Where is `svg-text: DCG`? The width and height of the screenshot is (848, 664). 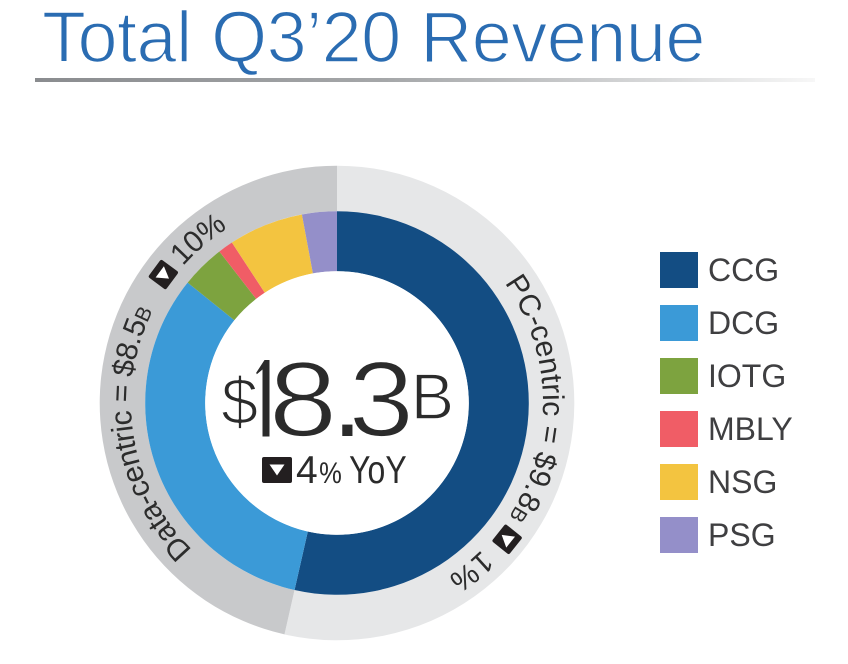
svg-text: DCG is located at coordinates (743, 323).